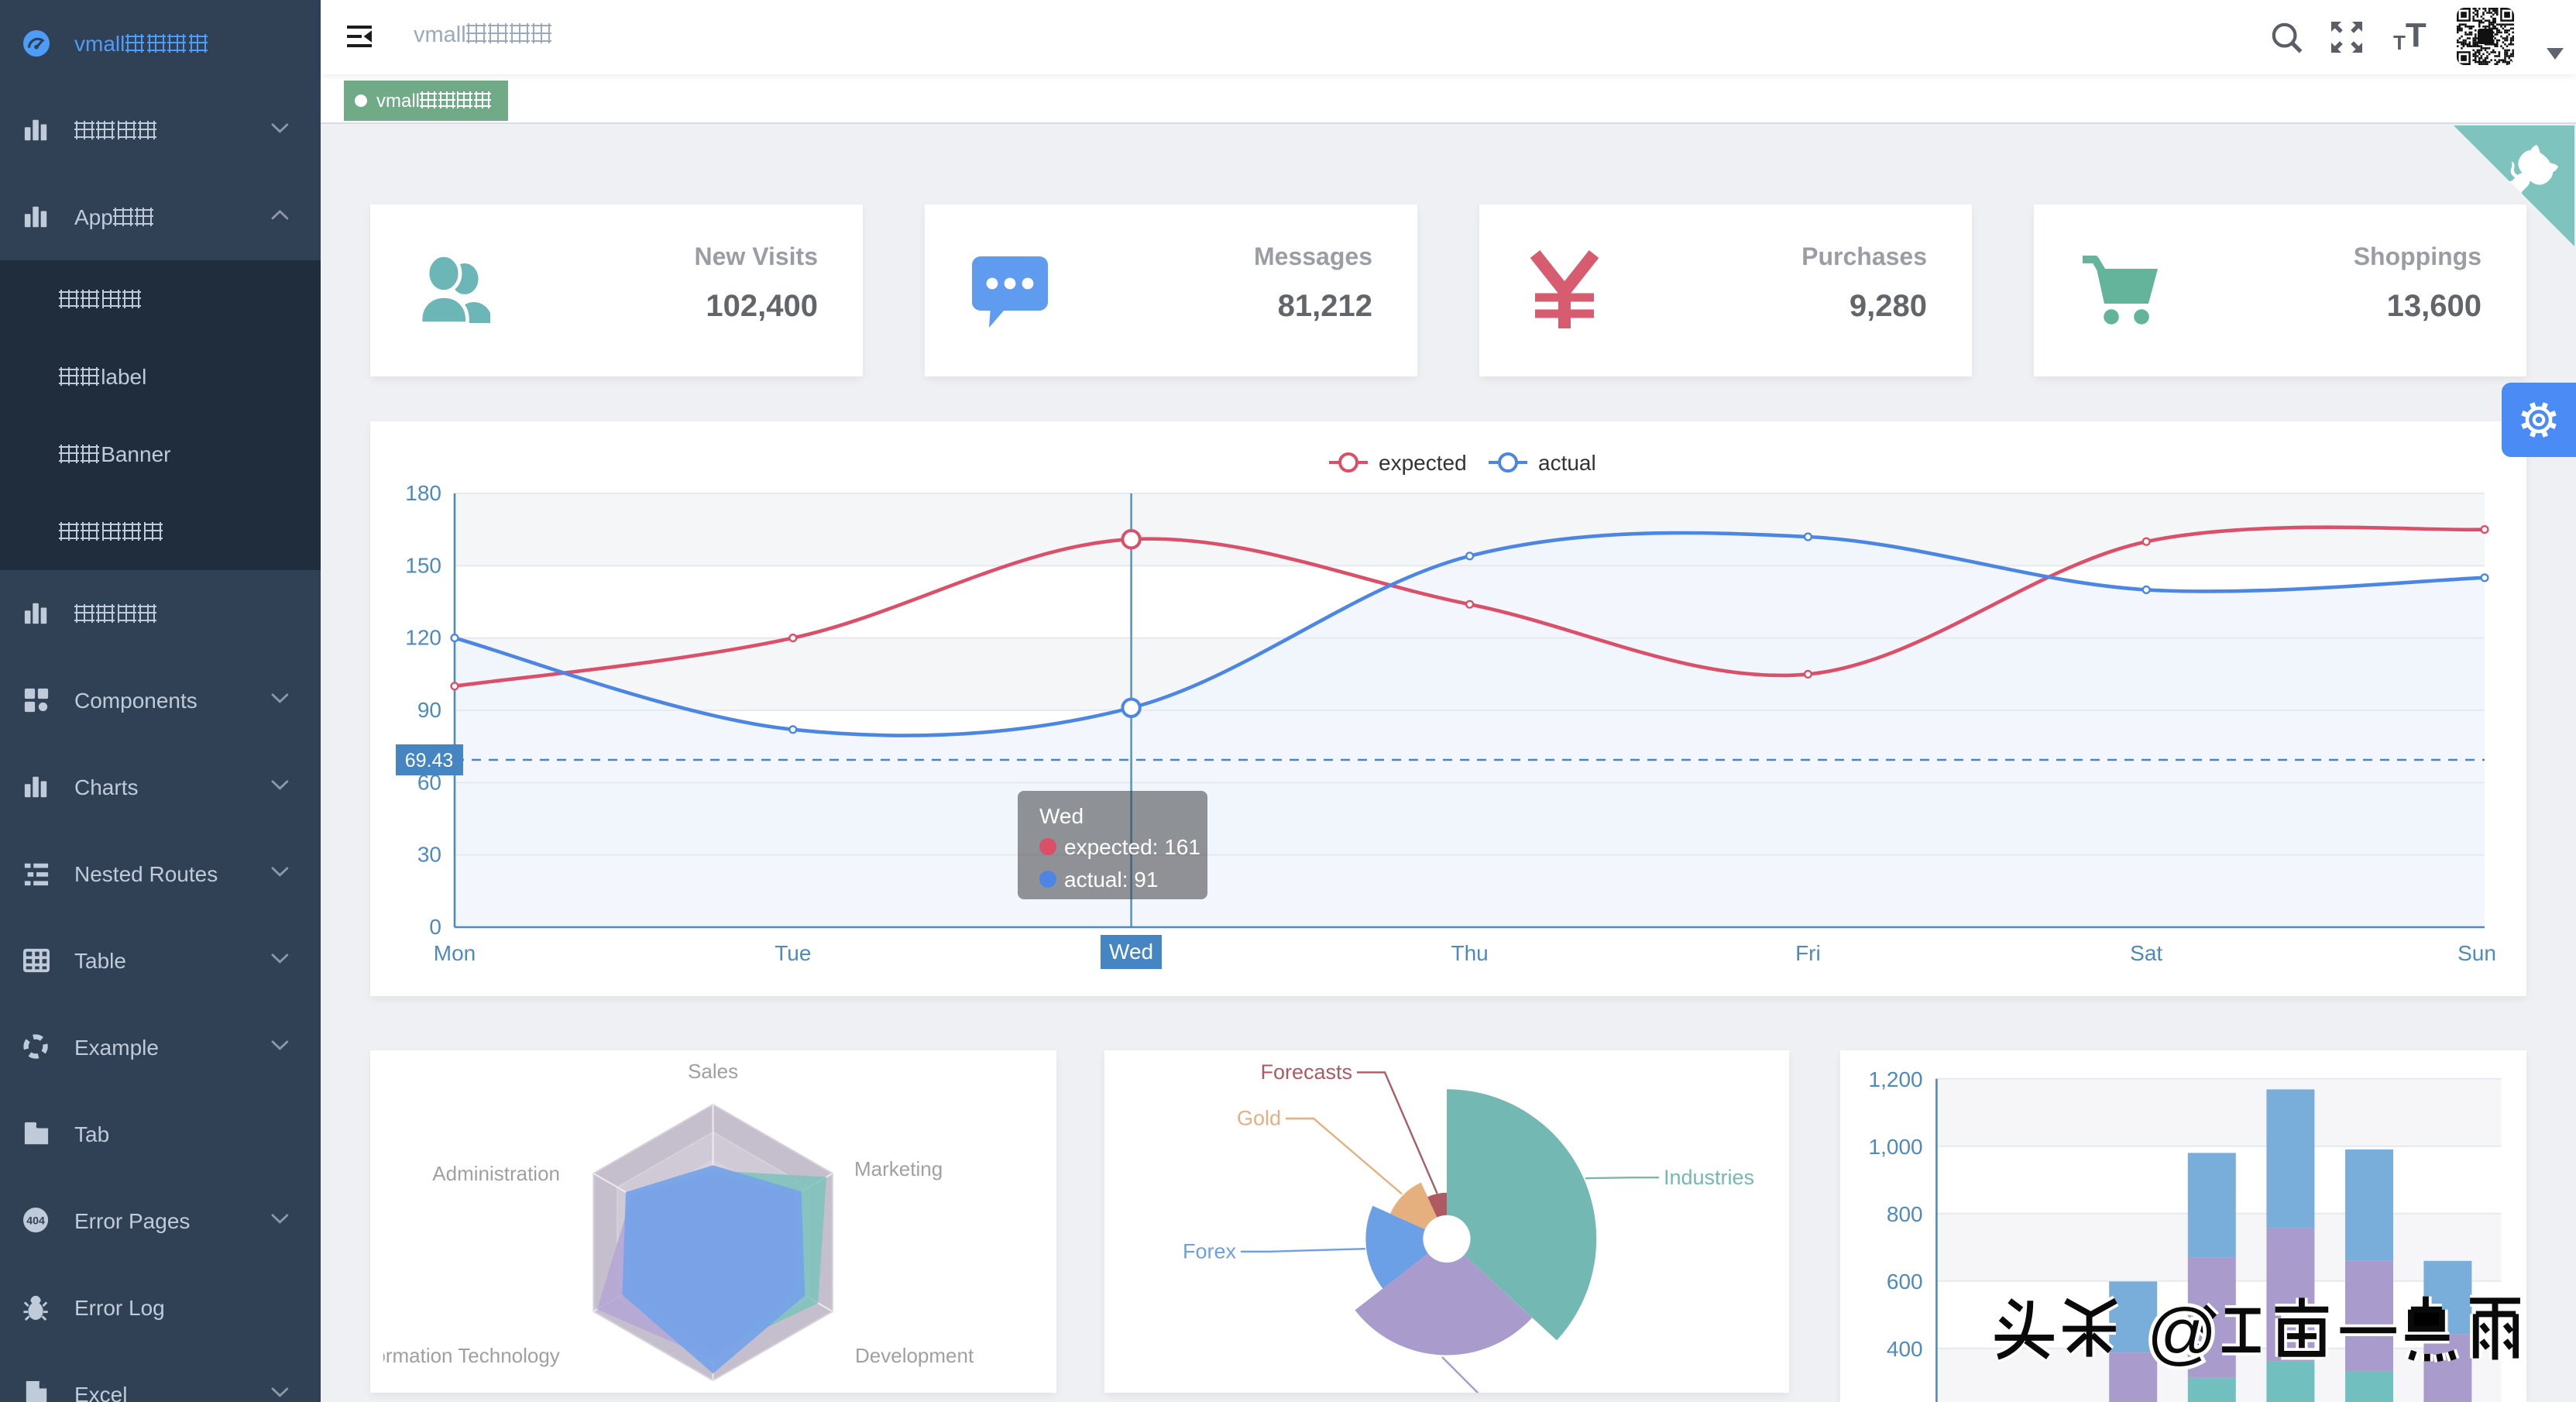 The width and height of the screenshot is (2576, 1402). What do you see at coordinates (1423, 462) in the screenshot?
I see `svg-text: expected` at bounding box center [1423, 462].